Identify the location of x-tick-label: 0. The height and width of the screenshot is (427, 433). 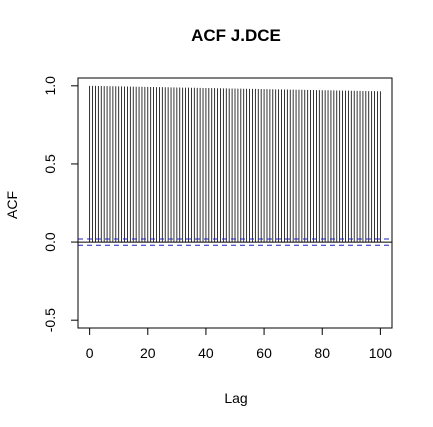
(90, 353).